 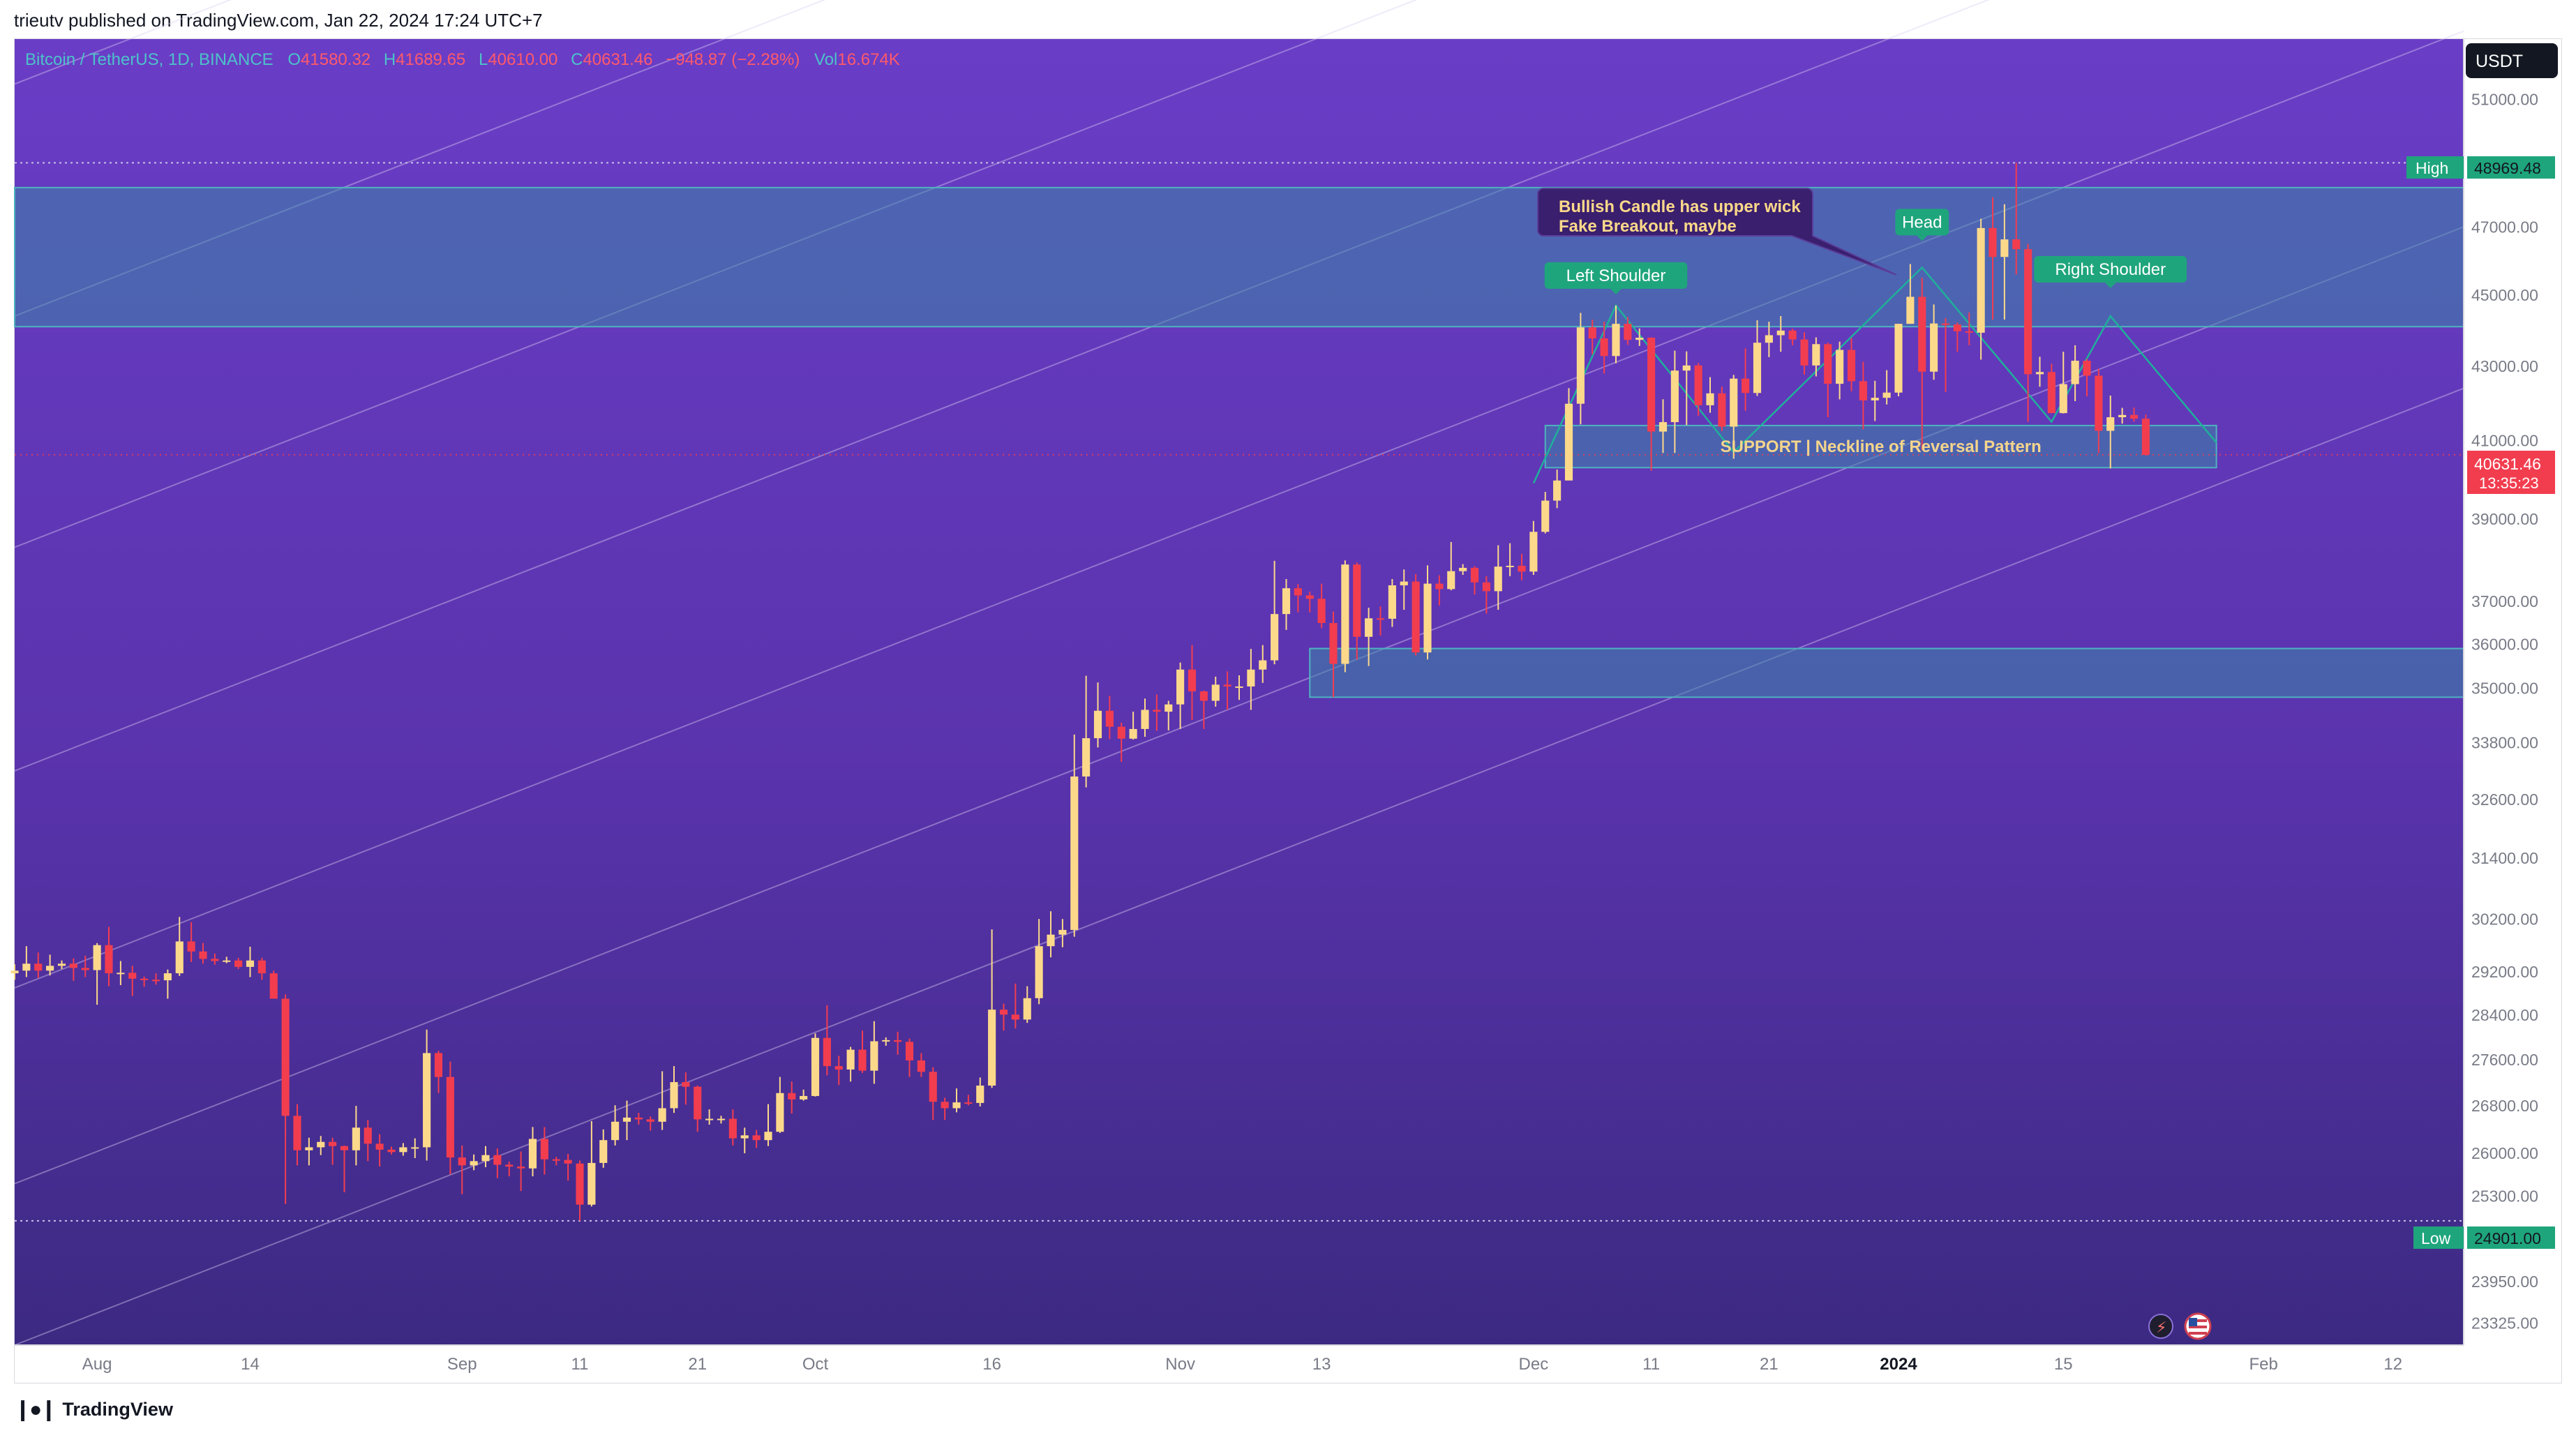 I want to click on left-shoulder-label: Left Shoulder, so click(x=1616, y=278).